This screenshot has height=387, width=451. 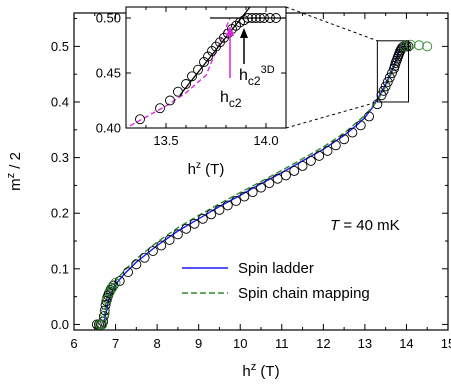 I want to click on x-tick-label: 10, so click(x=240, y=343).